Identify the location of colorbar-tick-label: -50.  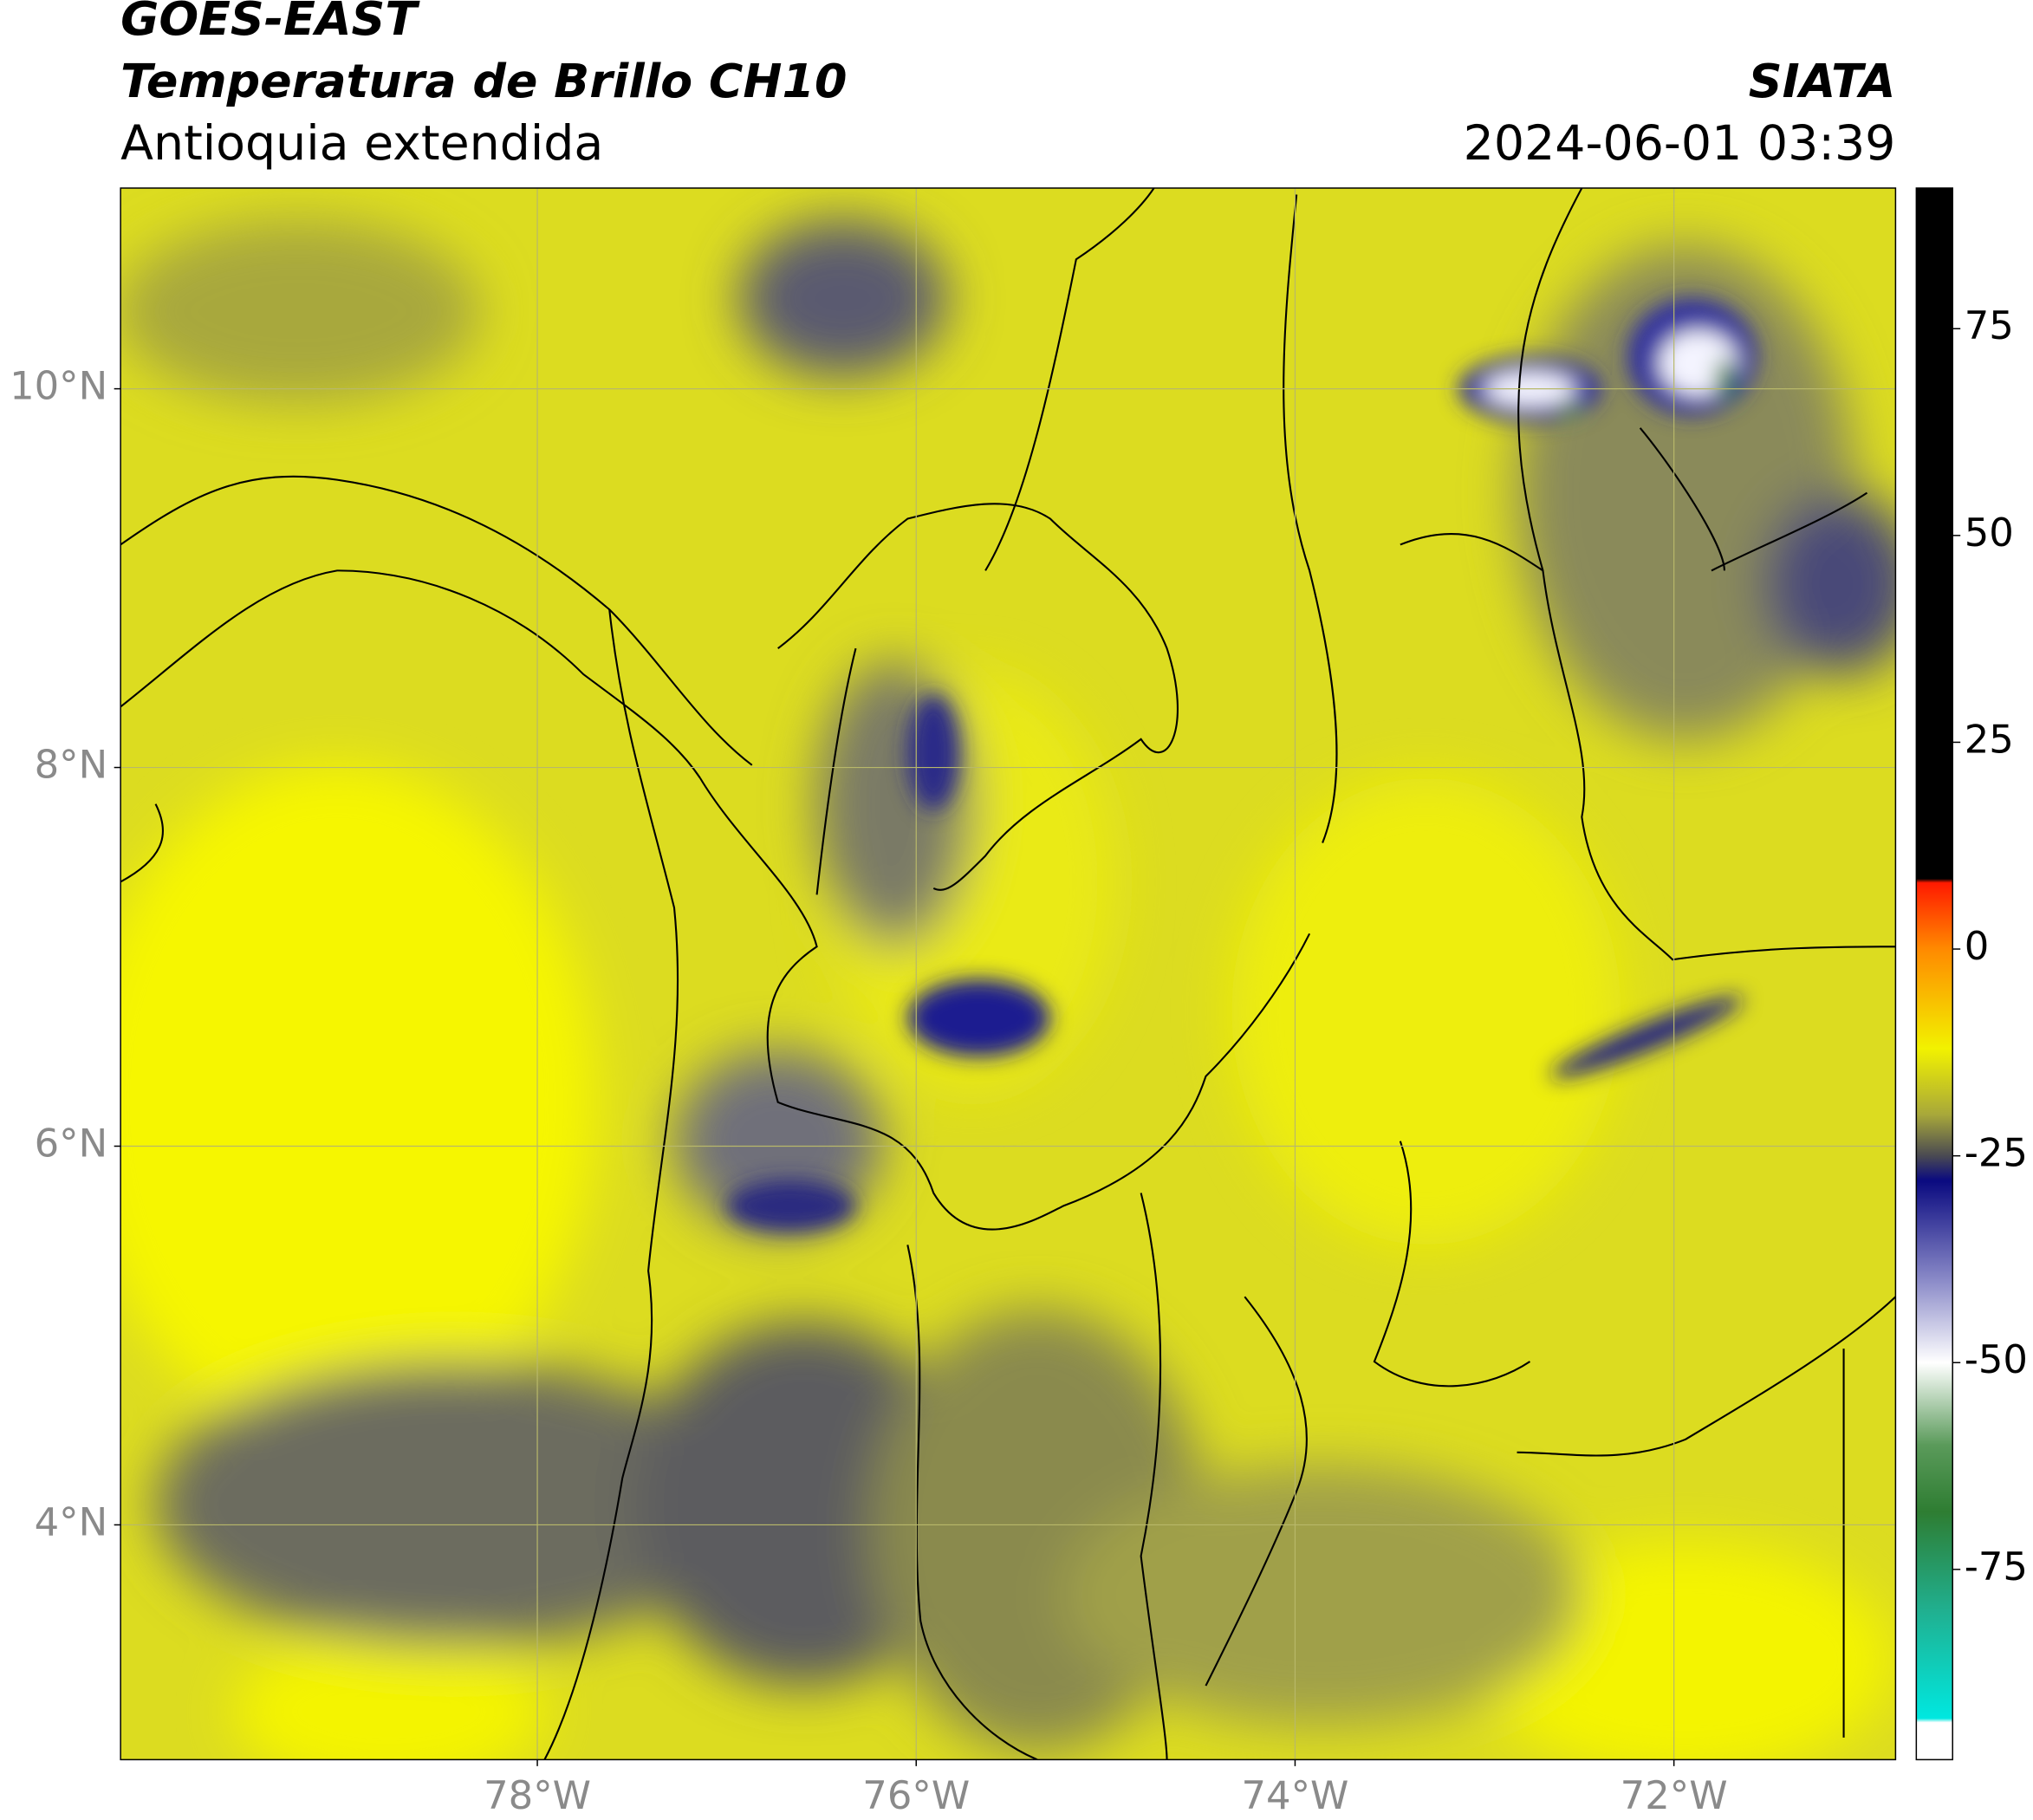
(1997, 1359).